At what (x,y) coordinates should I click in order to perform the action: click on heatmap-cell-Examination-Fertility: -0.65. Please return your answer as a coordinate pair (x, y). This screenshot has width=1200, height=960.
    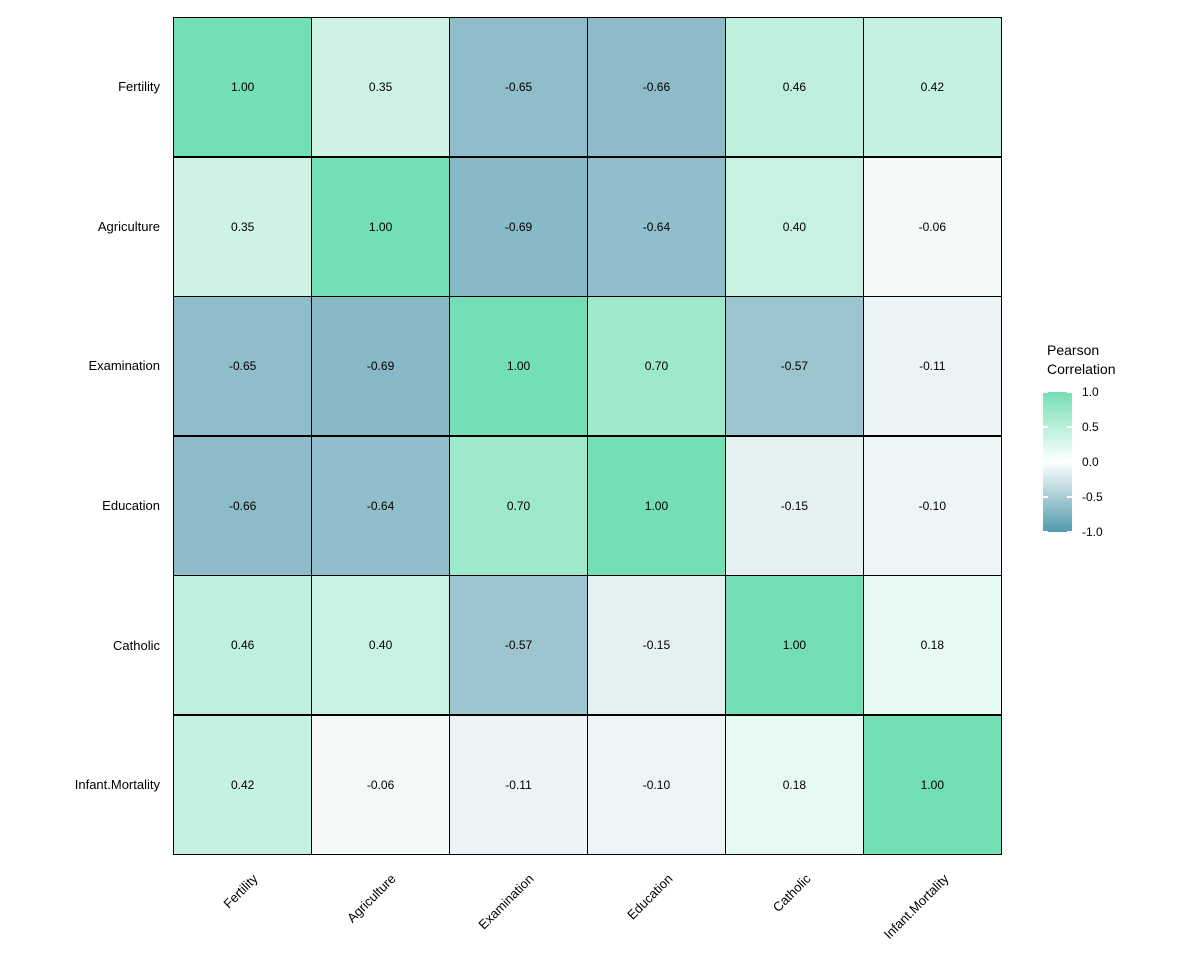
    Looking at the image, I should click on (242, 366).